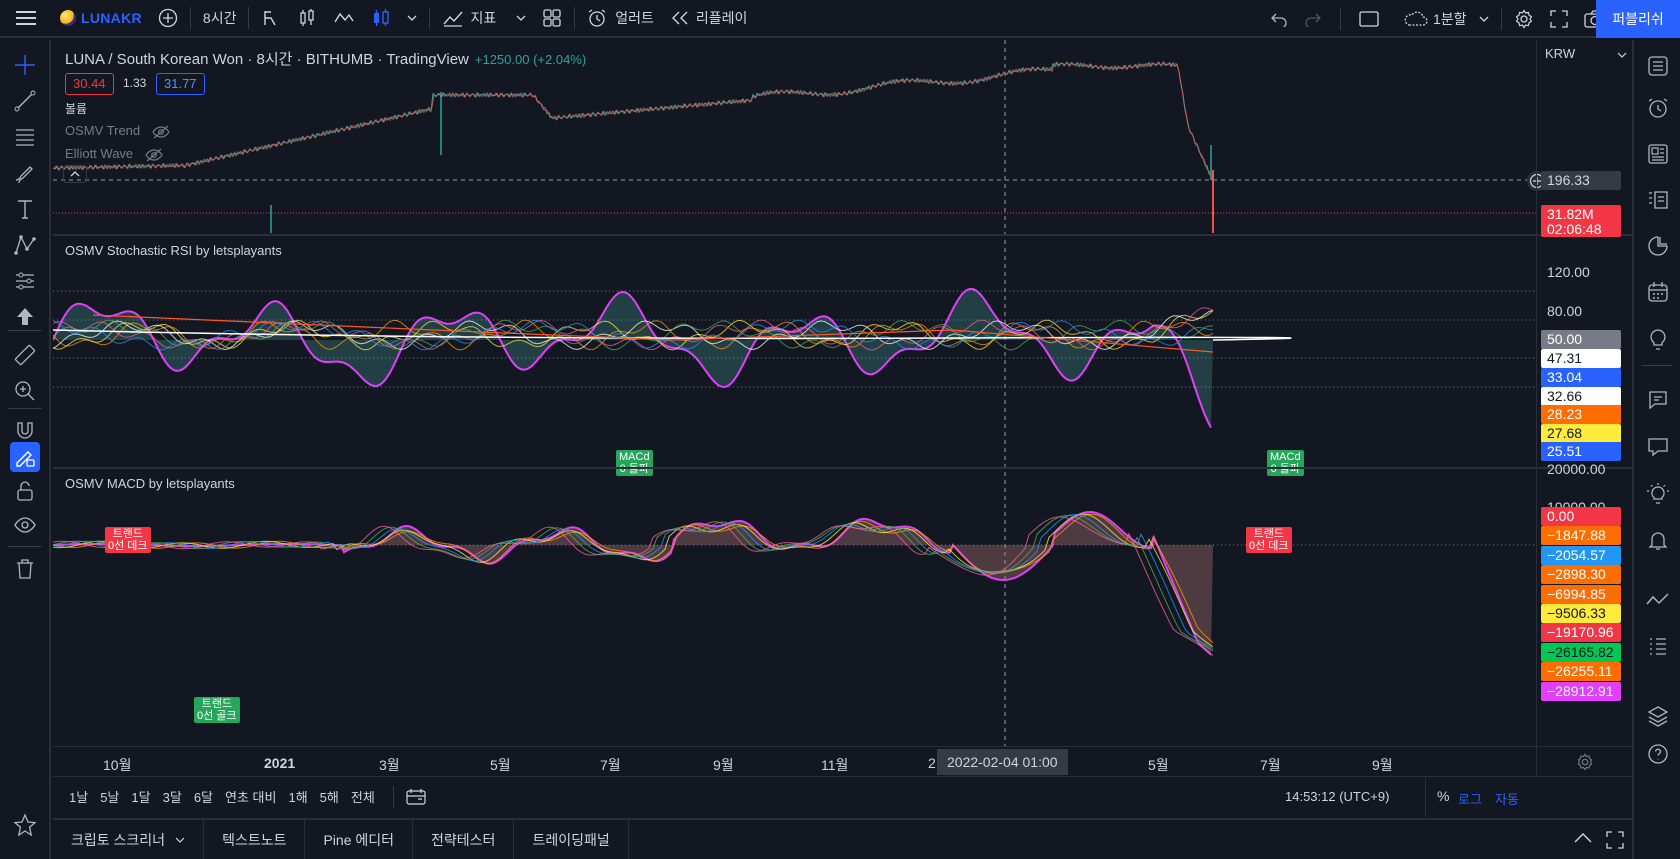  I want to click on bars-chart-icon, so click(307, 18).